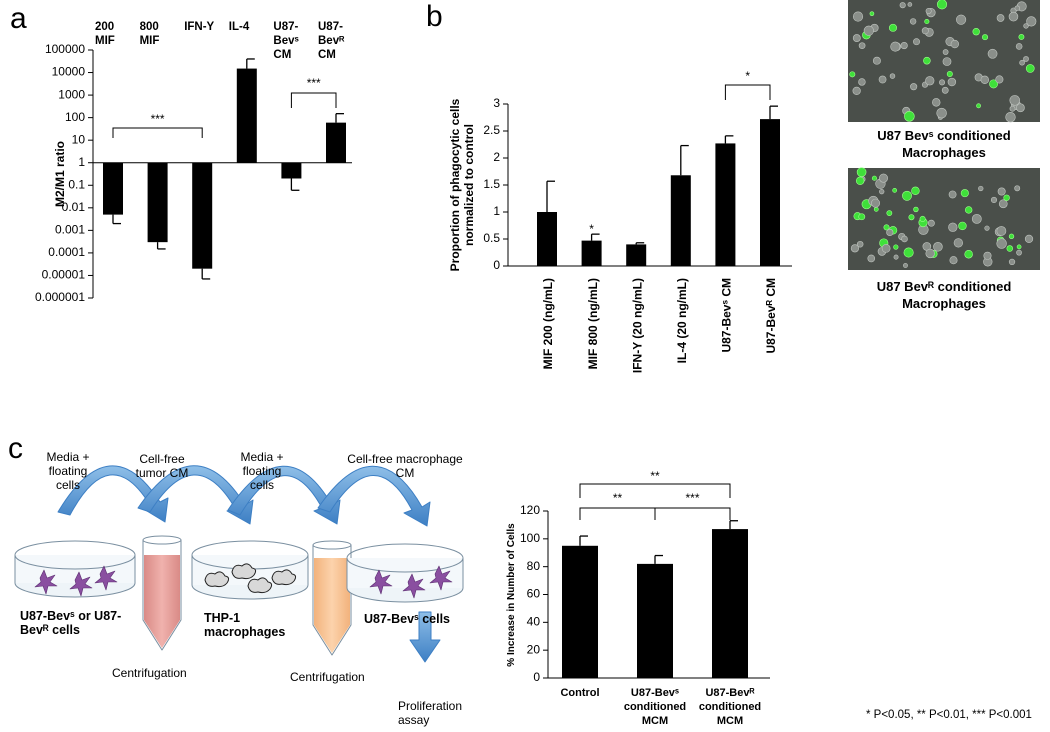 The image size is (1050, 732). What do you see at coordinates (407, 619) in the screenshot?
I see `diagram-label: U87-Bevˢ cells` at bounding box center [407, 619].